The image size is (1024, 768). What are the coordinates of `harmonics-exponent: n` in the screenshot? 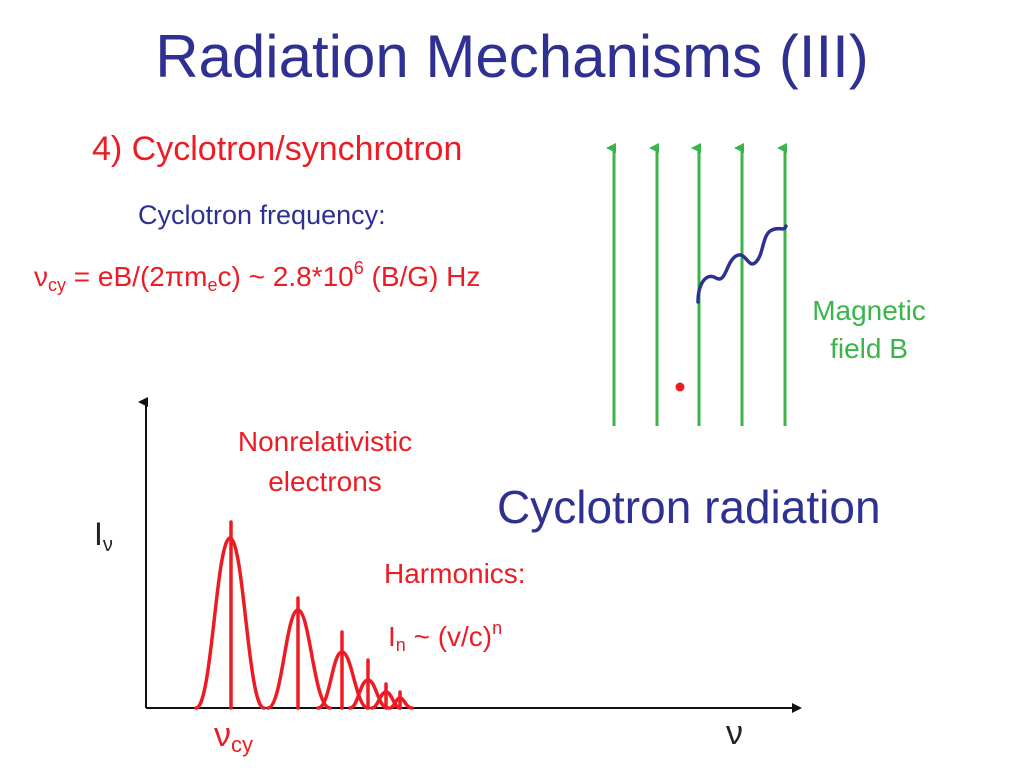 It's located at (497, 628).